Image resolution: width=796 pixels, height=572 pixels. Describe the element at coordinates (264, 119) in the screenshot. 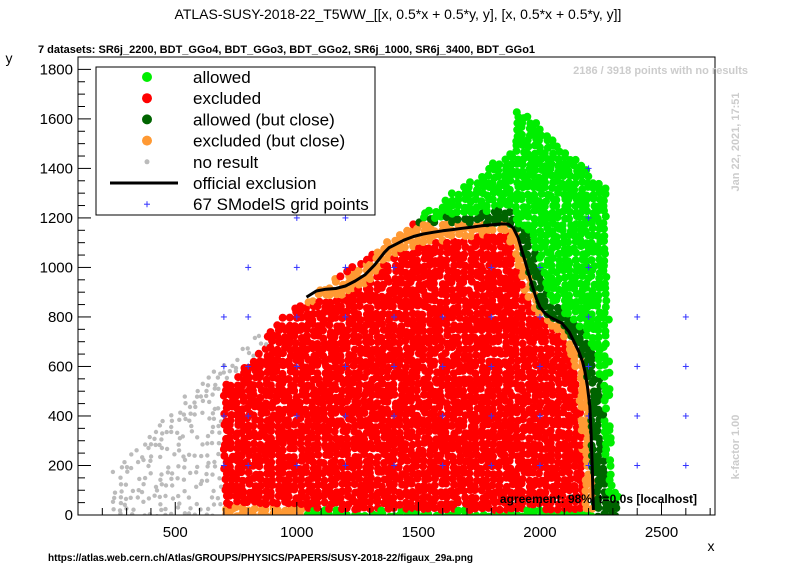

I see `legend-label: allowed (but close)` at that location.